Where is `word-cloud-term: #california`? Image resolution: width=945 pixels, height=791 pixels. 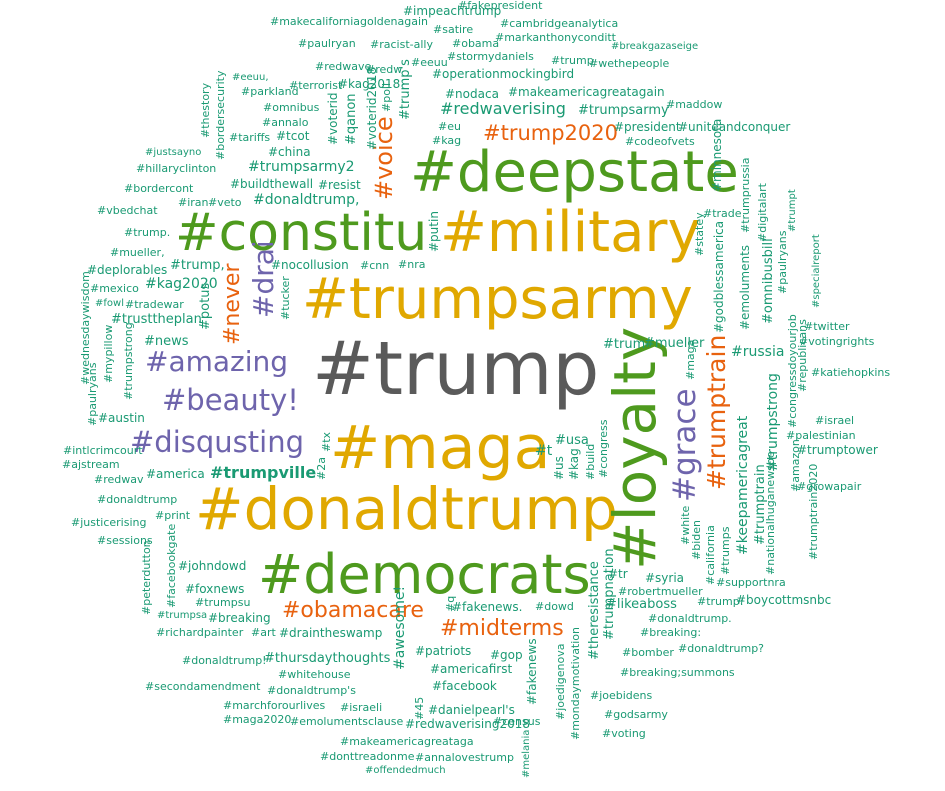 word-cloud-term: #california is located at coordinates (710, 555).